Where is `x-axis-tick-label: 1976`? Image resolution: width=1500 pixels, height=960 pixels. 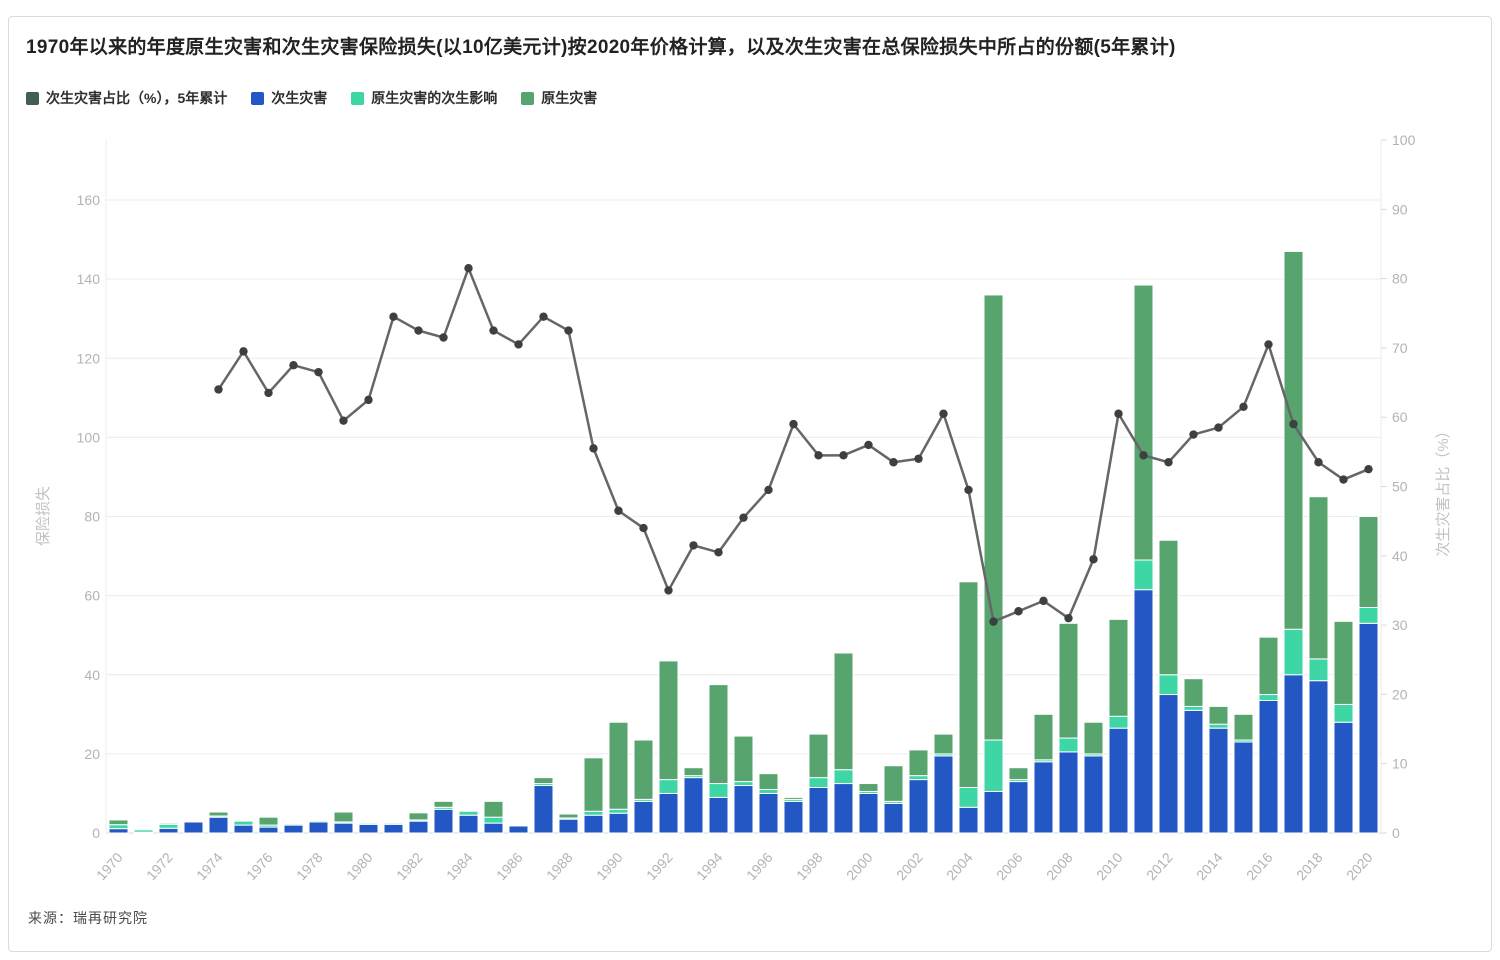 x-axis-tick-label: 1976 is located at coordinates (259, 866).